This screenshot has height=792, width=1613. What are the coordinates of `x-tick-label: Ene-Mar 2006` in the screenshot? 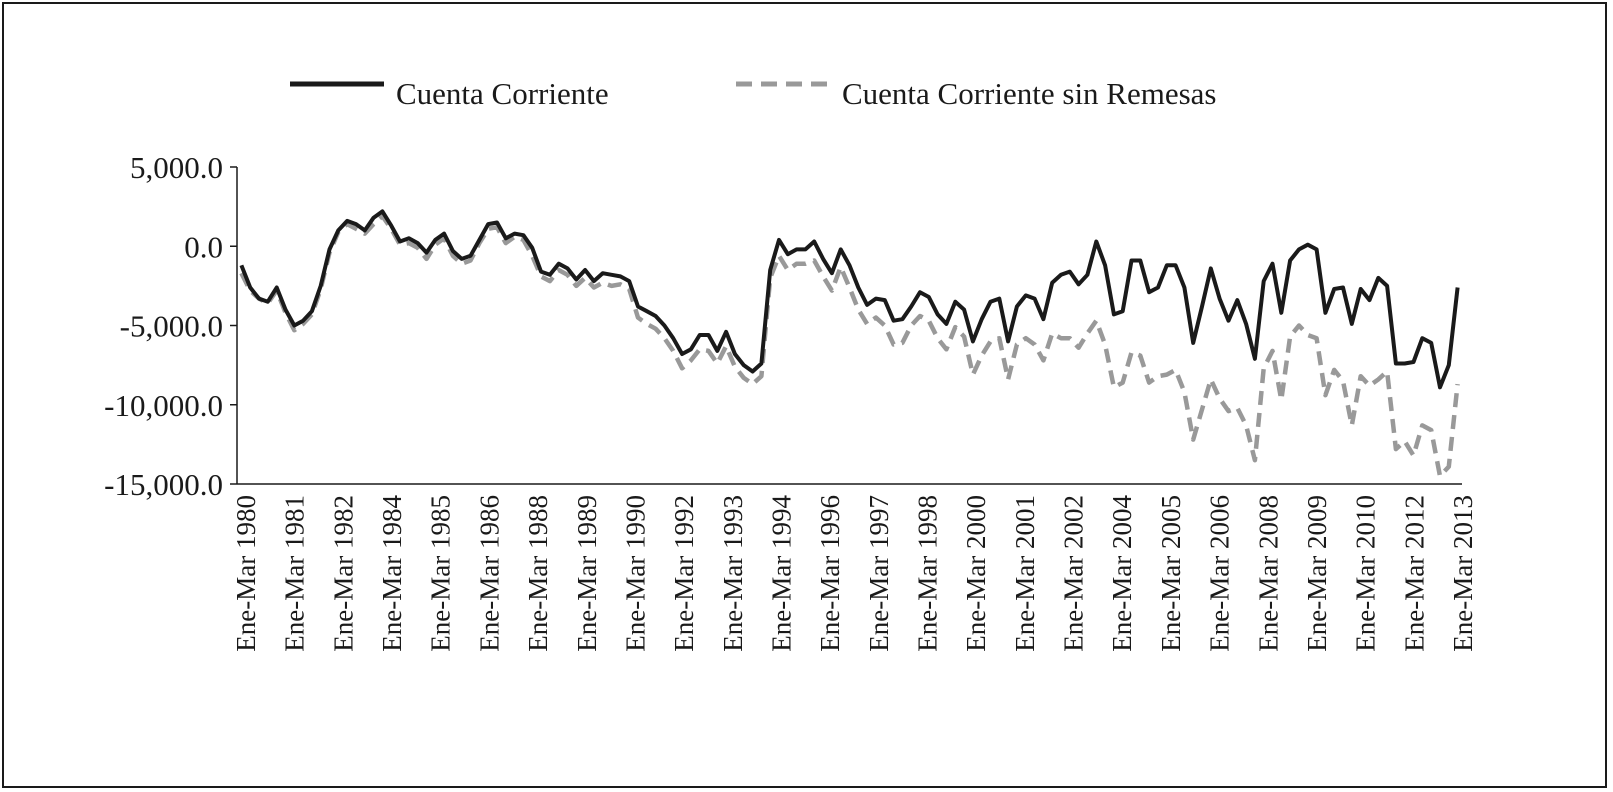 It's located at (1220, 573).